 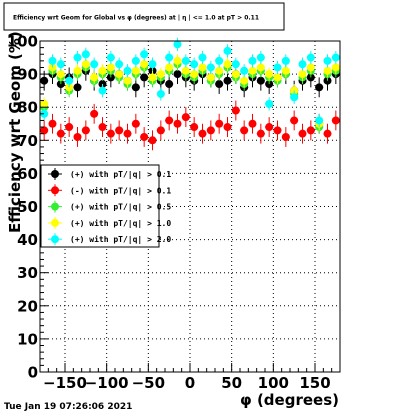 What do you see at coordinates (120, 190) in the screenshot?
I see `legend-label: (-) with pT/|q| > 0.1` at bounding box center [120, 190].